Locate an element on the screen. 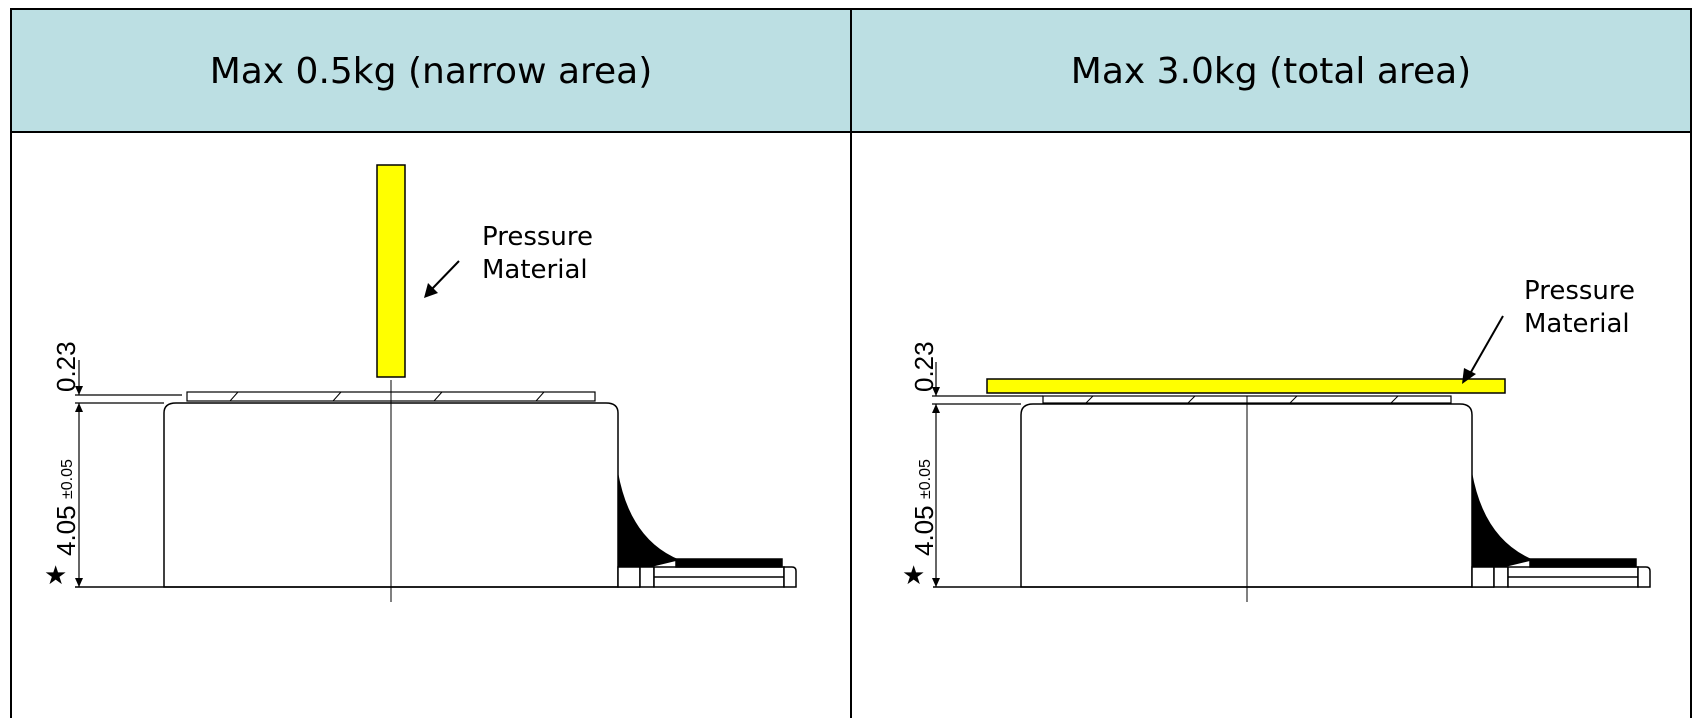 Image resolution: width=1695 pixels, height=718 pixels. header-total-area-text: Max 3.0kg (total area) is located at coordinates (1271, 71).